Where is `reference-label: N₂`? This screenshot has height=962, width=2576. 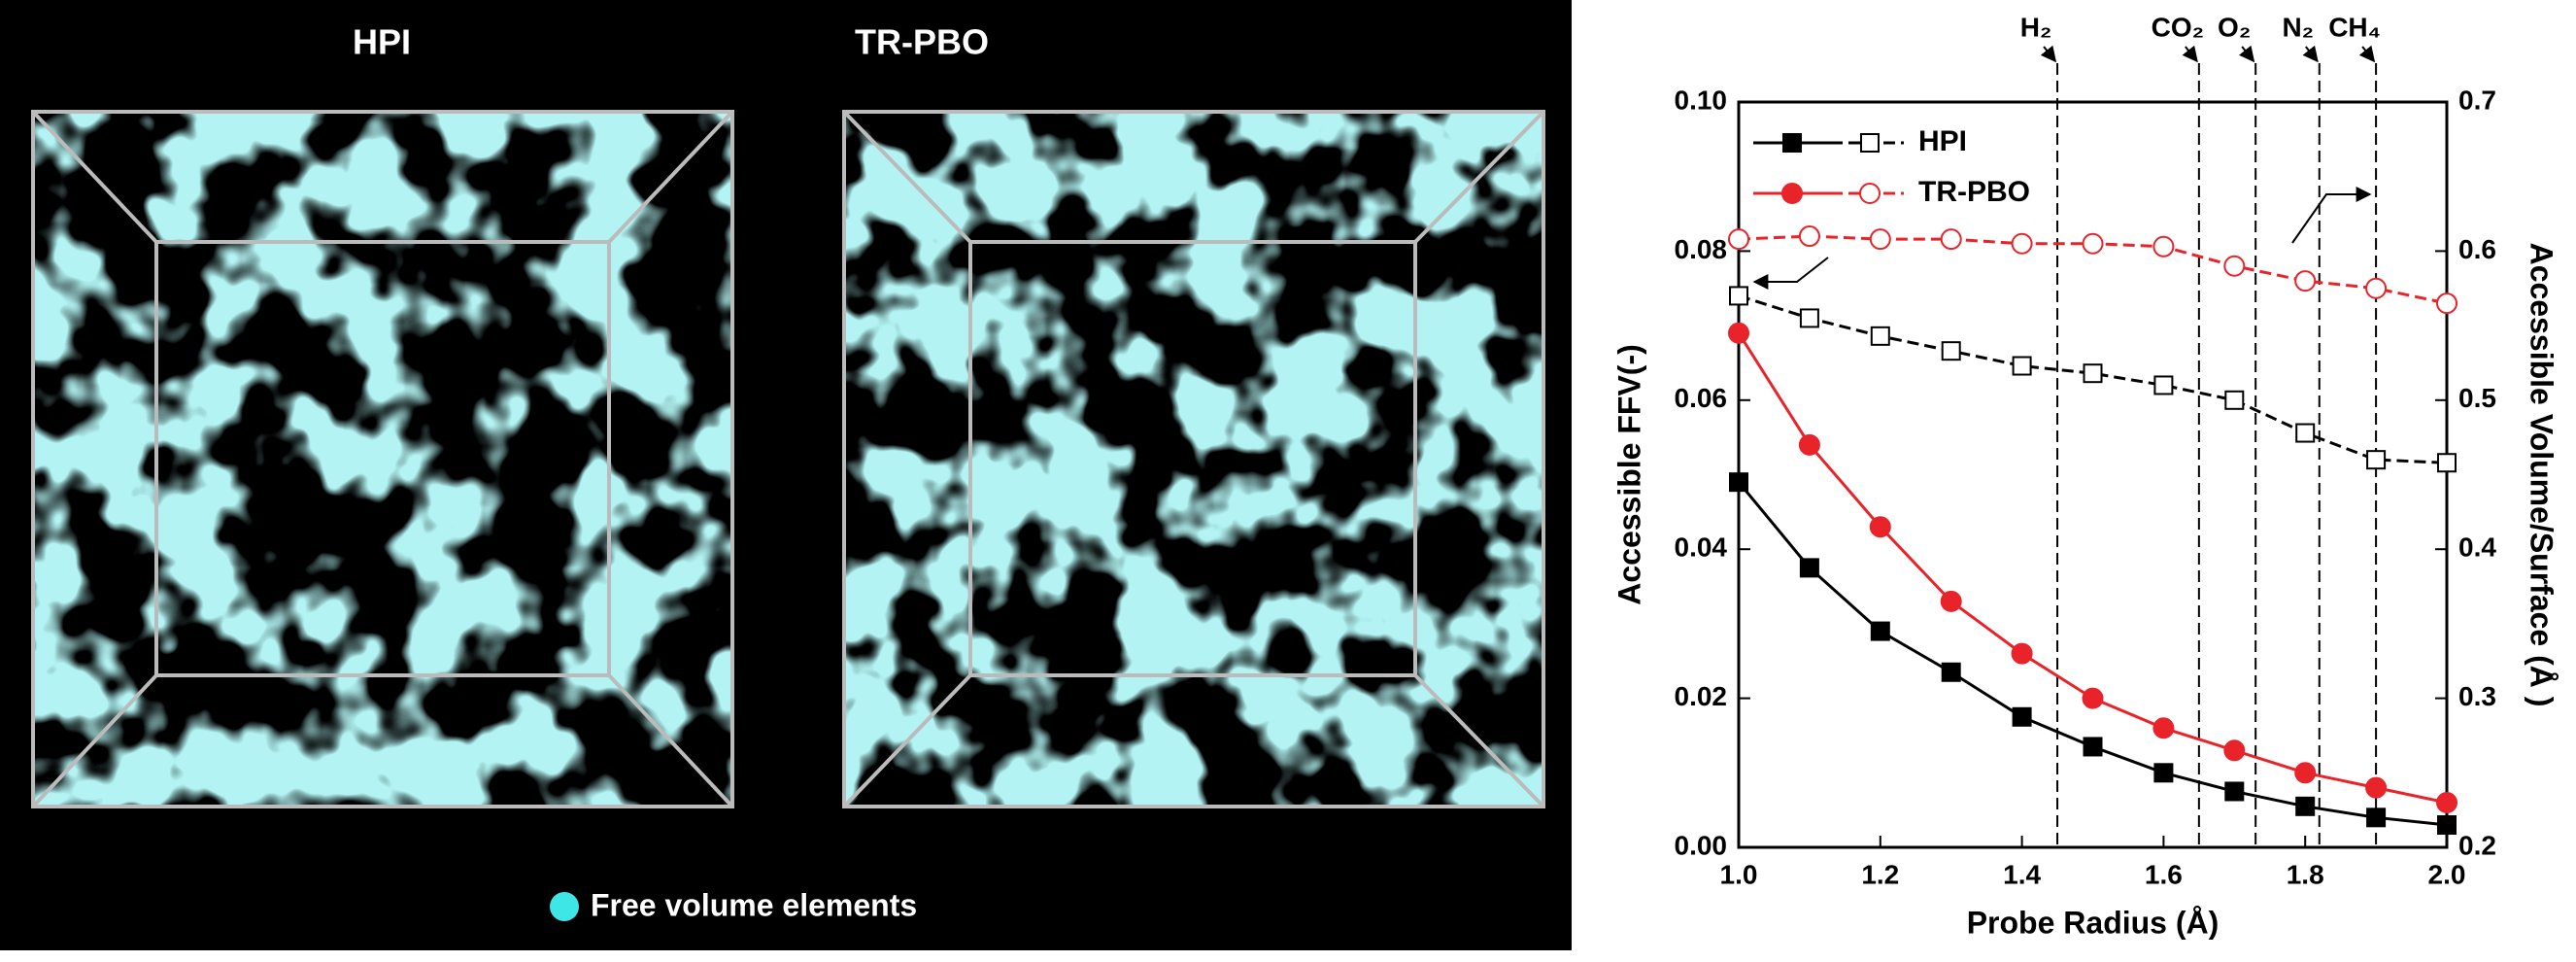 reference-label: N₂ is located at coordinates (2298, 27).